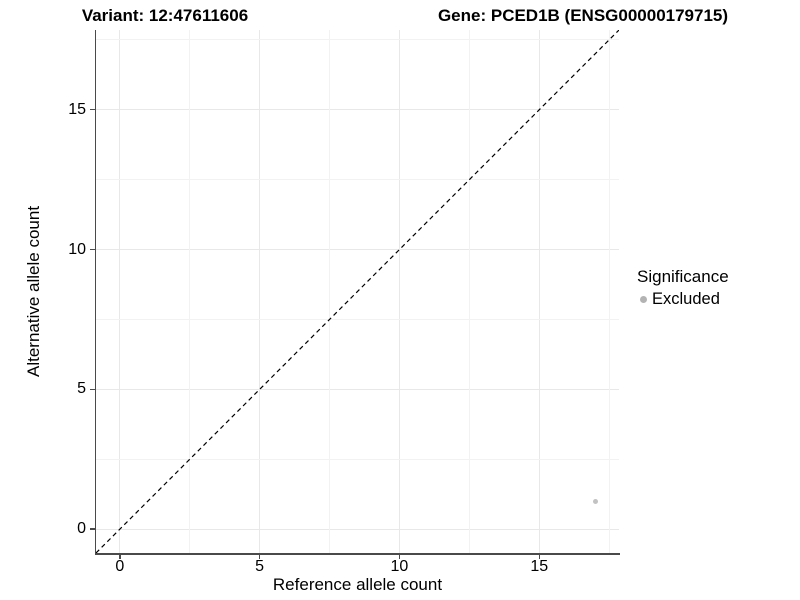  What do you see at coordinates (683, 288) in the screenshot?
I see `legend: Significance Excluded` at bounding box center [683, 288].